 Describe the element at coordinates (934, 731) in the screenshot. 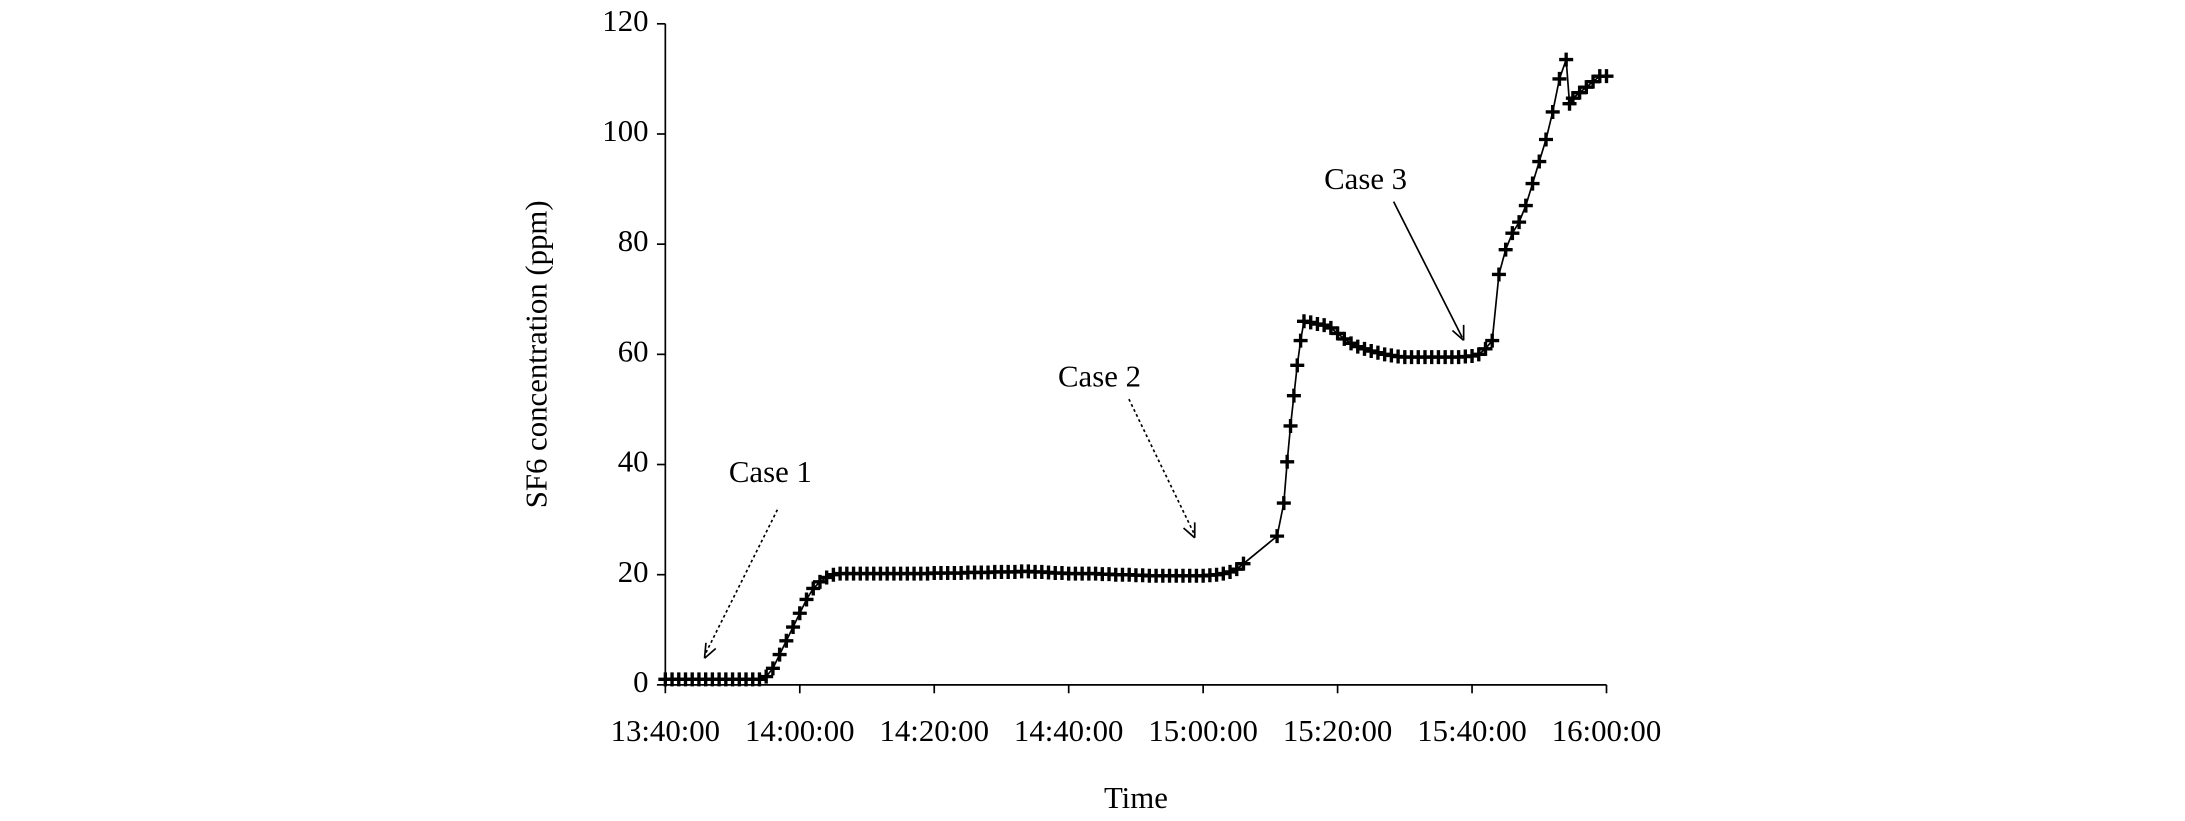

I see `x-tick-label: 14:20:00` at that location.